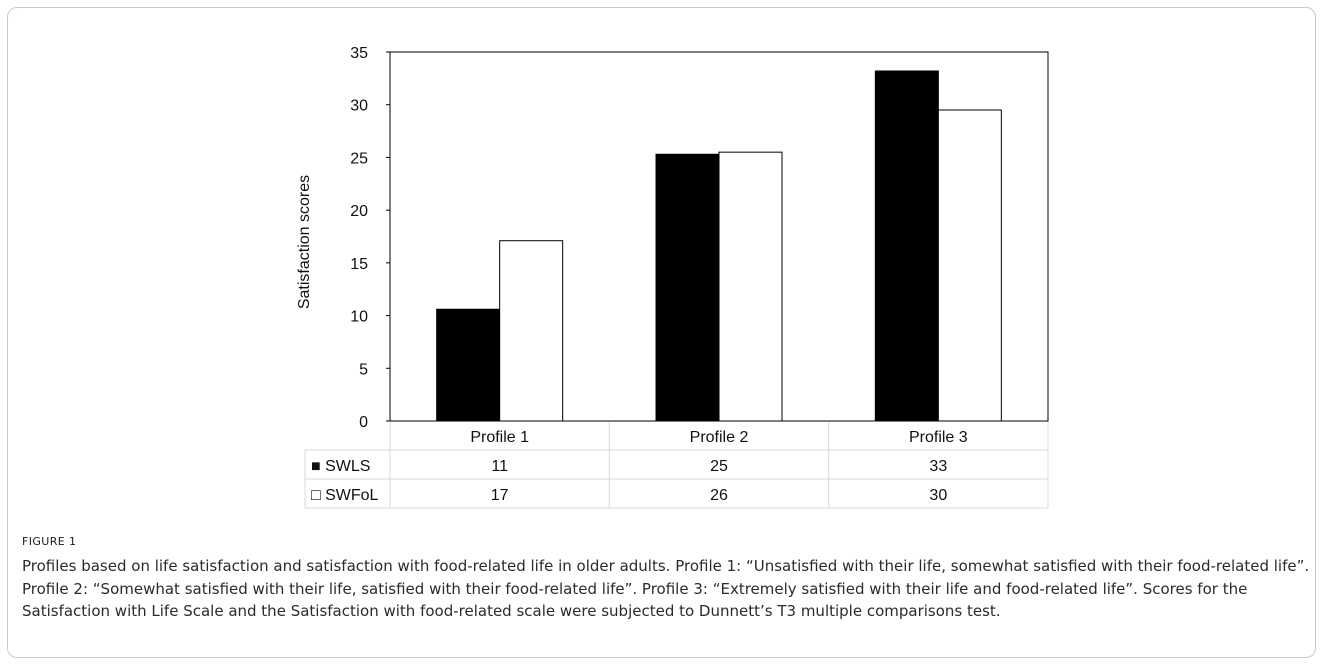 This screenshot has width=1323, height=665. Describe the element at coordinates (719, 437) in the screenshot. I see `category-label: Profile 2` at that location.